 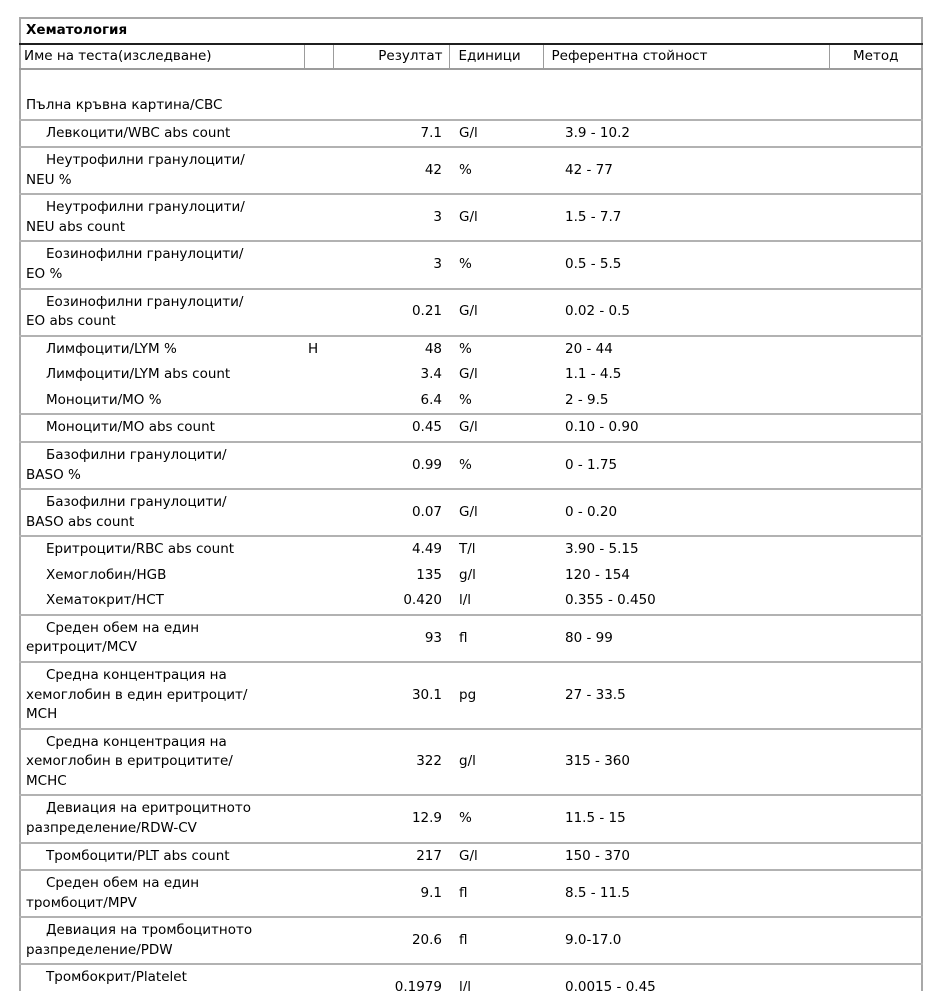 What do you see at coordinates (162, 977) in the screenshot?
I see `test-name-cell: Тромбокрит/Platelet hematocrit=PCT` at bounding box center [162, 977].